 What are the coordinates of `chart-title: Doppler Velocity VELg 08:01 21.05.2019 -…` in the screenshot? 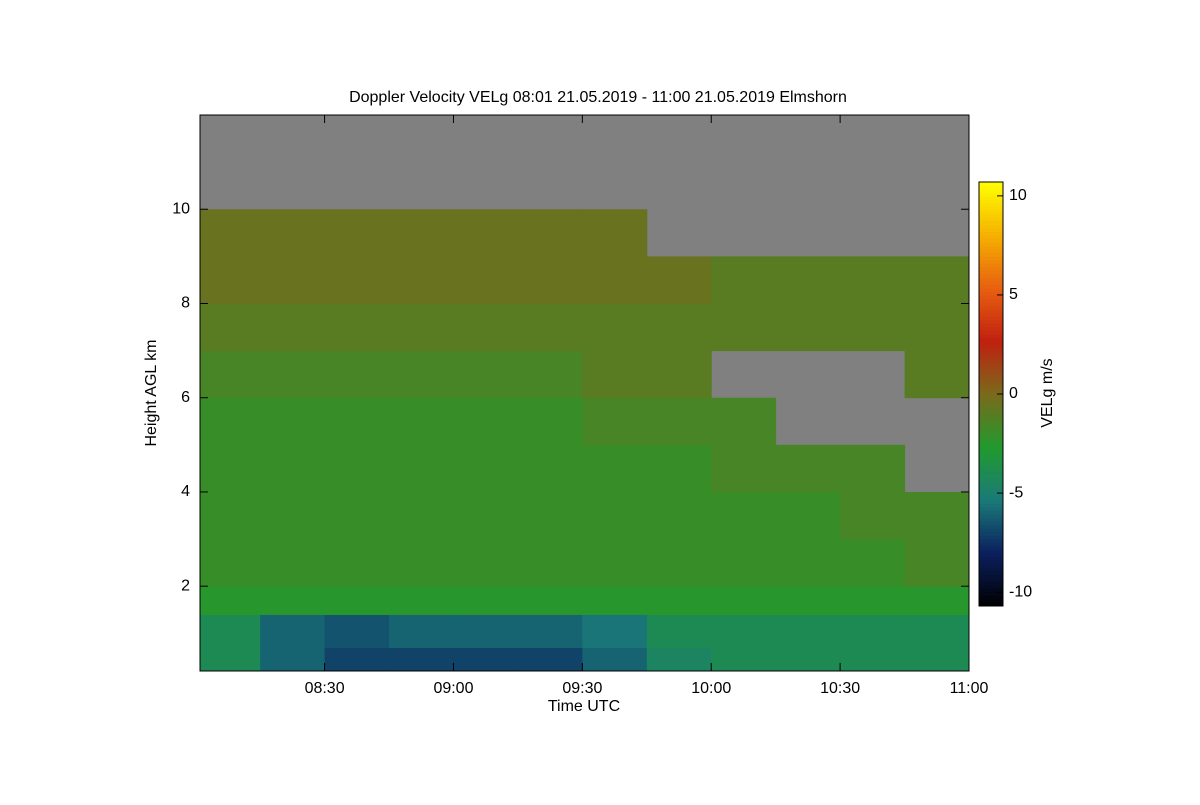 It's located at (598, 97).